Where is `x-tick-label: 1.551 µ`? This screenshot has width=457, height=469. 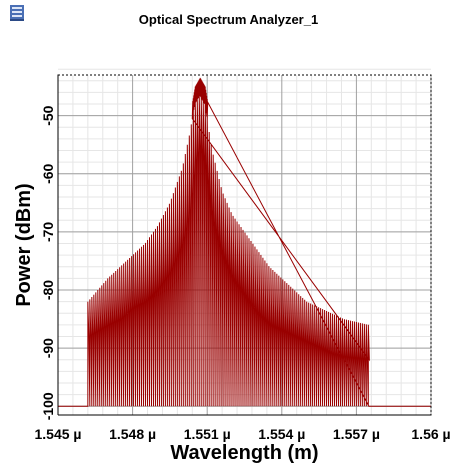 x-tick-label: 1.551 µ is located at coordinates (207, 434).